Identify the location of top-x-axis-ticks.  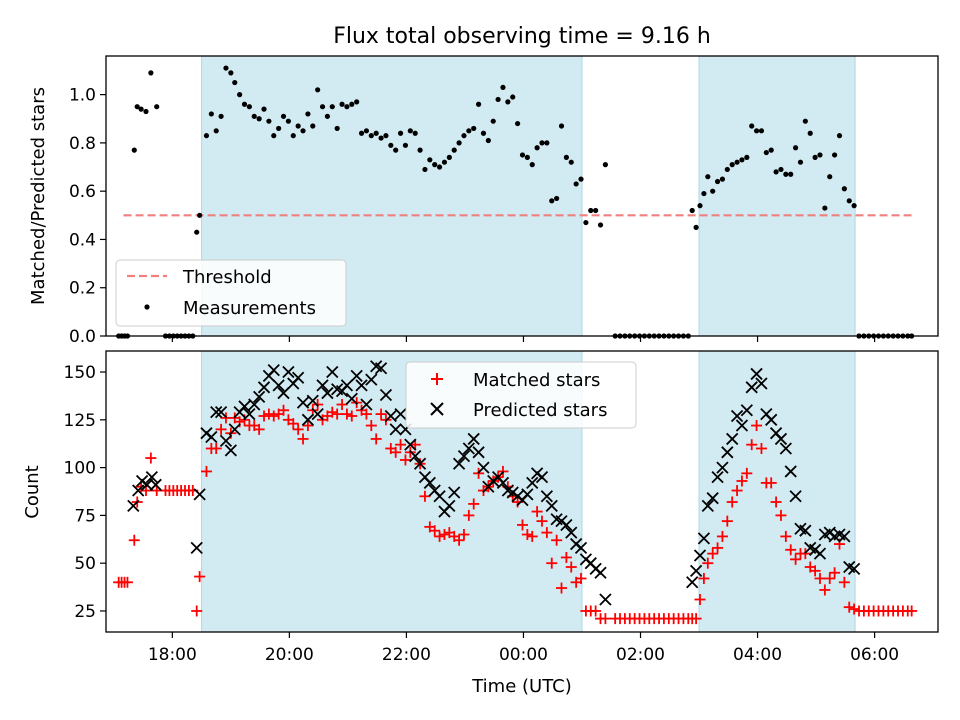
(523, 339).